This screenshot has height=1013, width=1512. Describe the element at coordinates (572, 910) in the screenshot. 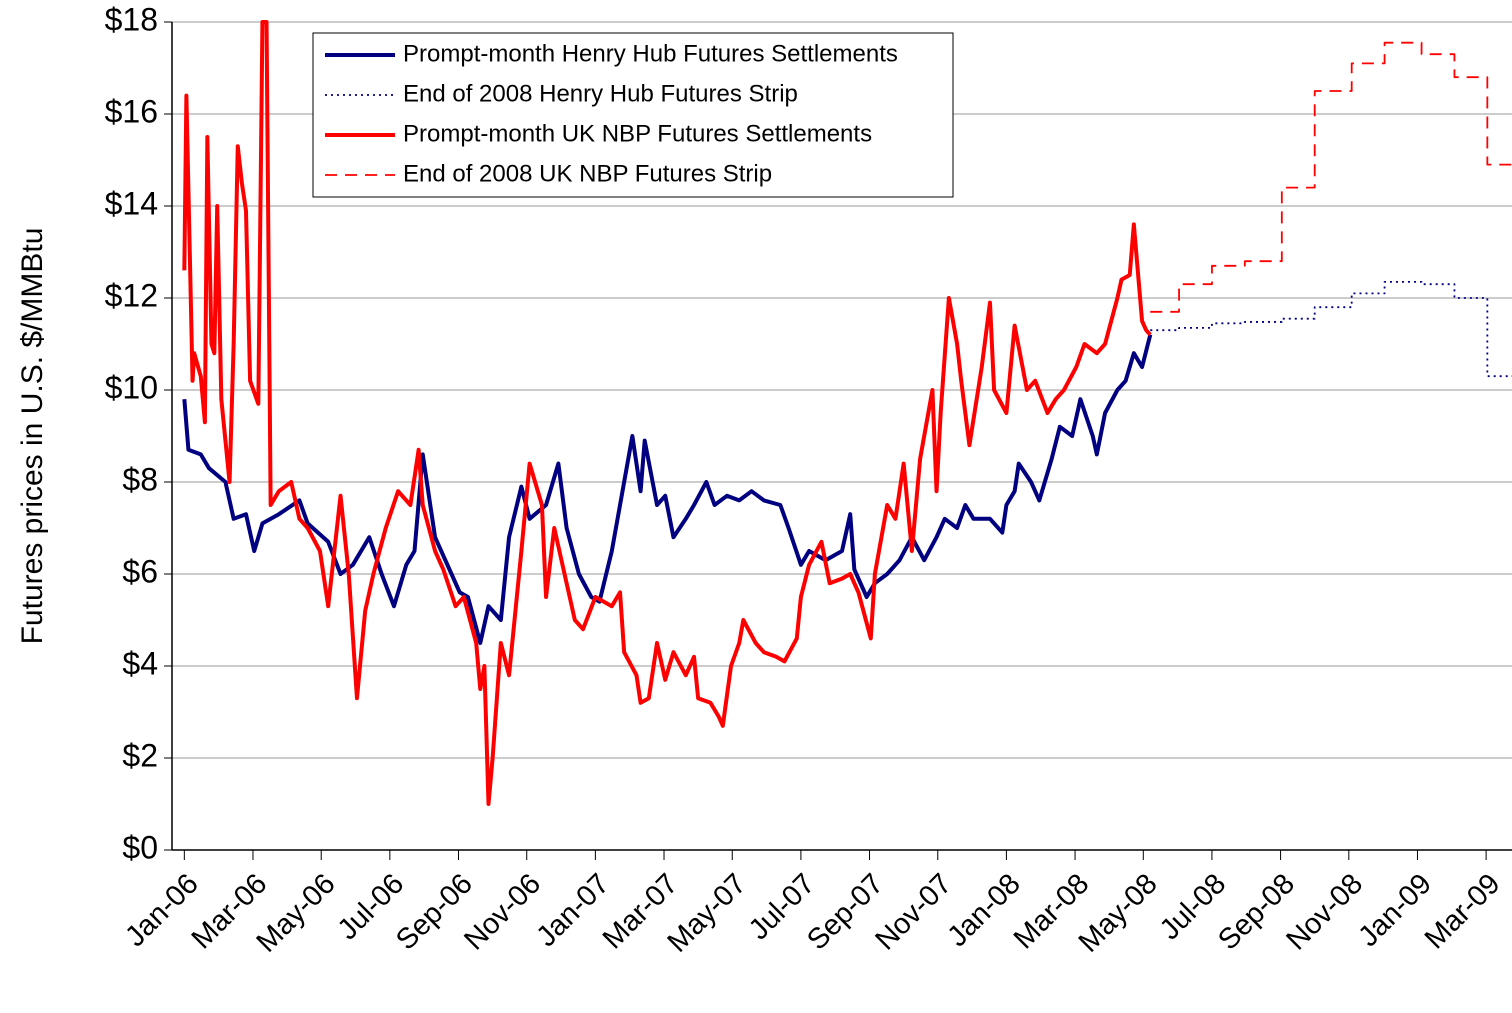

I see `x-tick-label: Jan-07` at that location.